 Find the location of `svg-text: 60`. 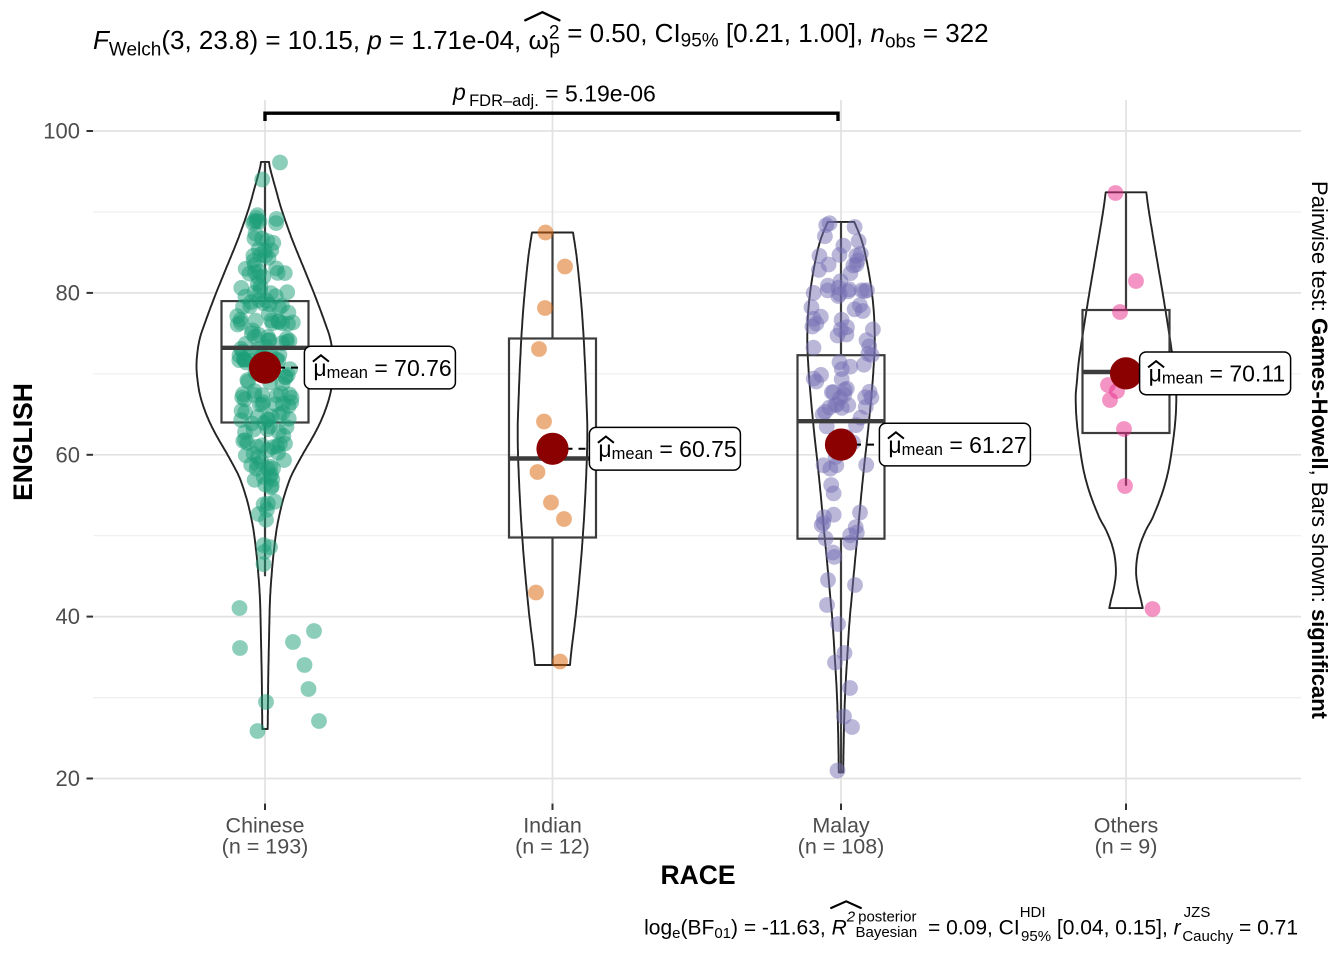

svg-text: 60 is located at coordinates (68, 454).